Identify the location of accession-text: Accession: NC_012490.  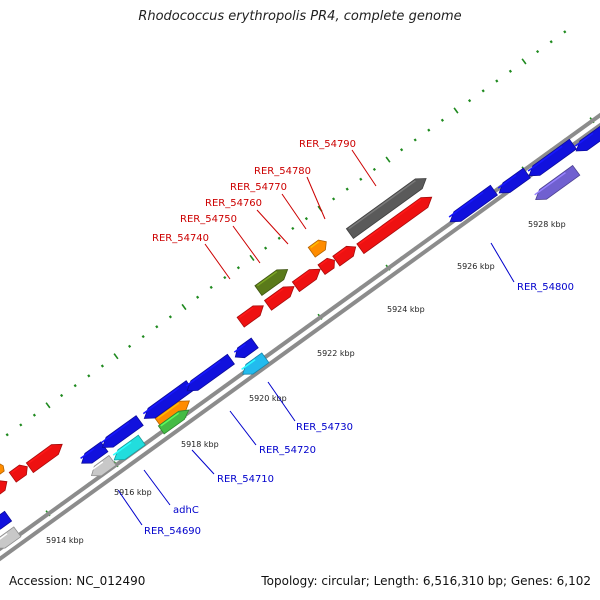
(77, 581).